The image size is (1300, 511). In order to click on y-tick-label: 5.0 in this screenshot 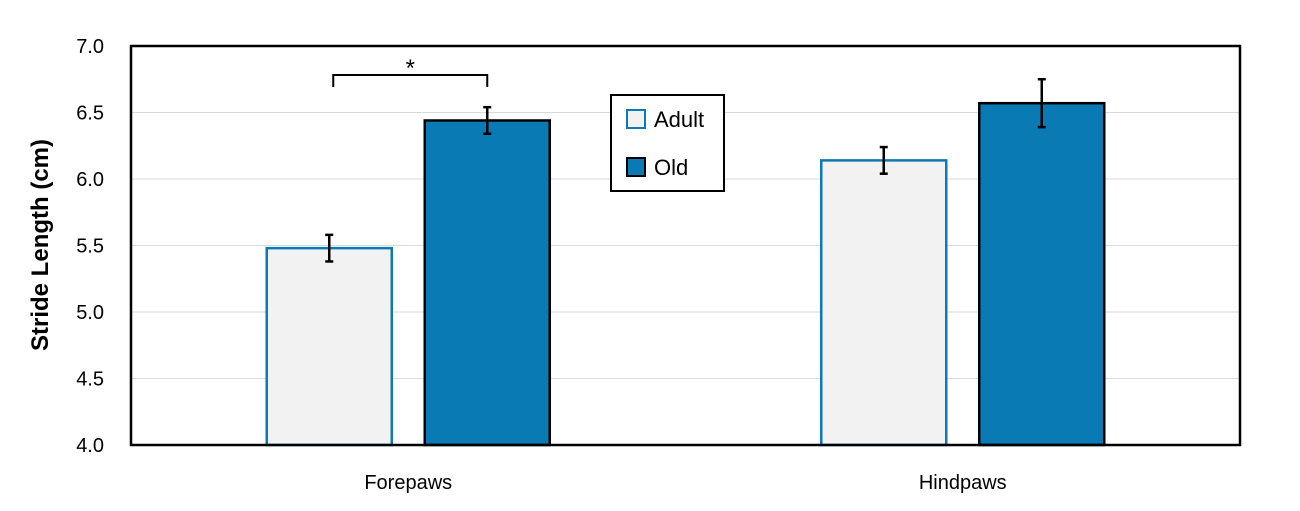, I will do `click(90, 313)`.